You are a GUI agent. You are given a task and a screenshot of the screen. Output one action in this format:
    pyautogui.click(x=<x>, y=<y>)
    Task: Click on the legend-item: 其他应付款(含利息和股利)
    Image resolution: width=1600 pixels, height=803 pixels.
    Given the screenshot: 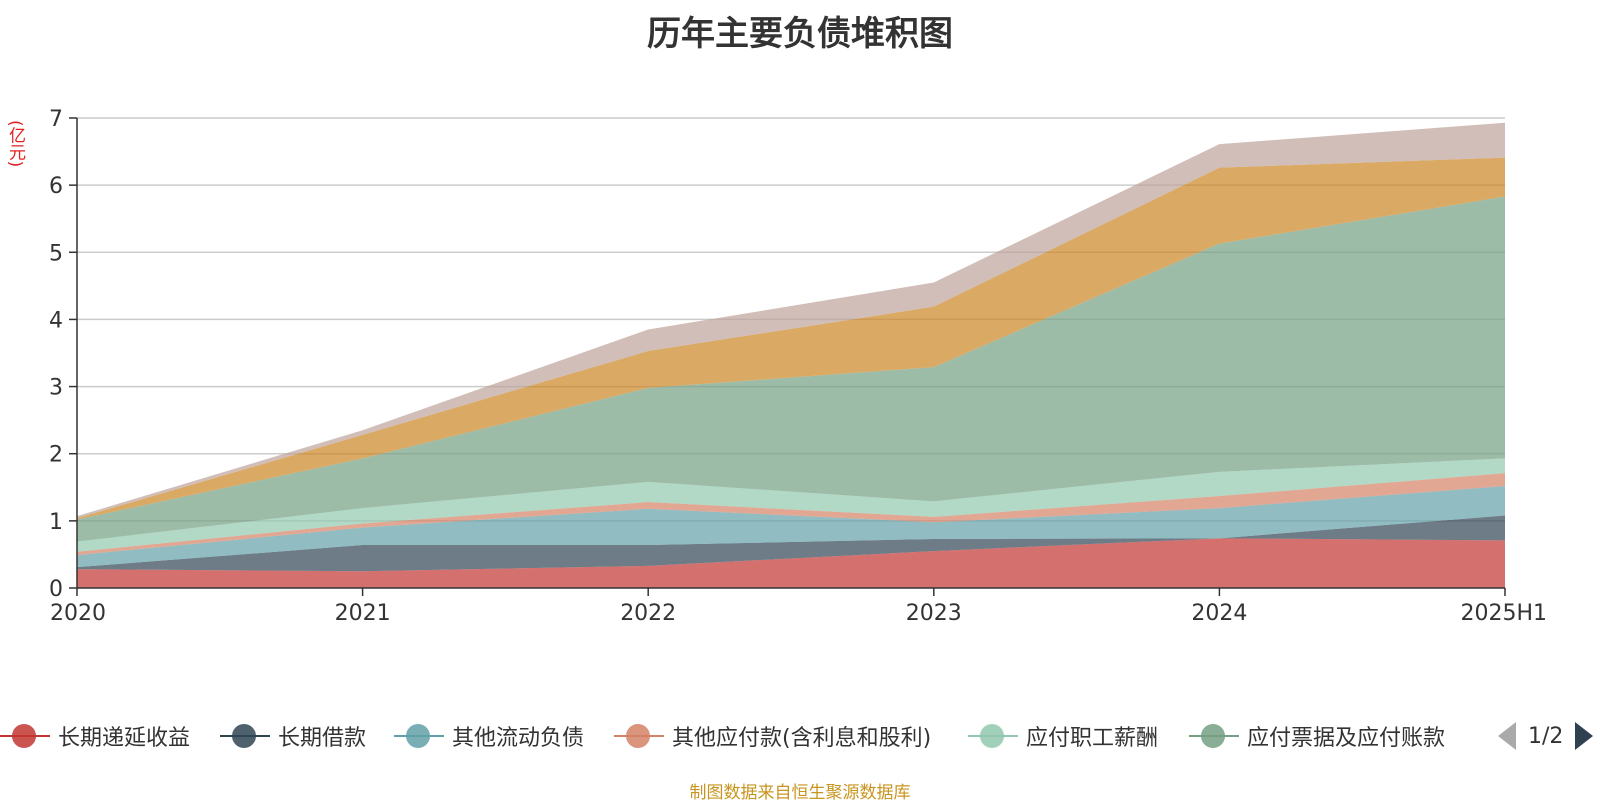 What is the action you would take?
    pyautogui.click(x=772, y=736)
    